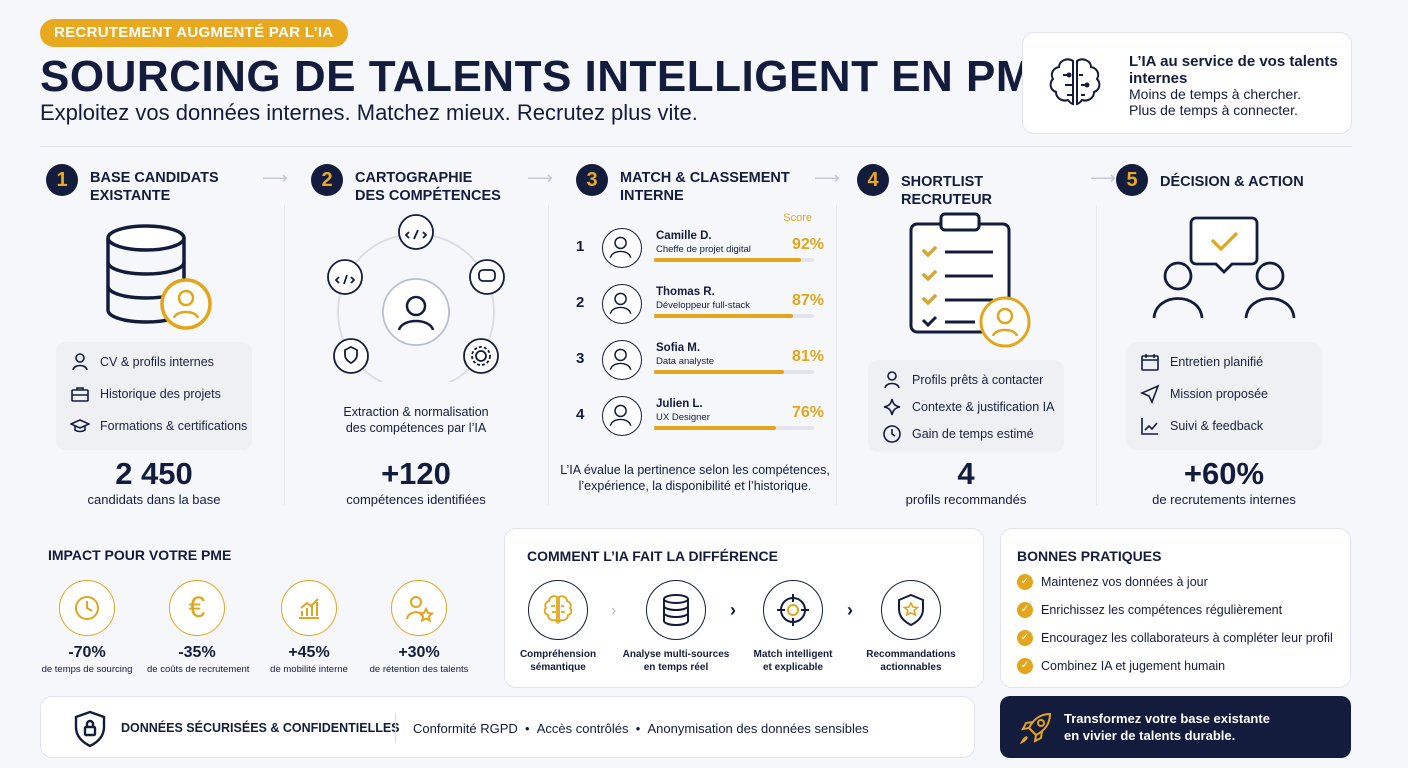 The width and height of the screenshot is (1408, 768). I want to click on impact-item: +30% de rétention des talents, so click(419, 627).